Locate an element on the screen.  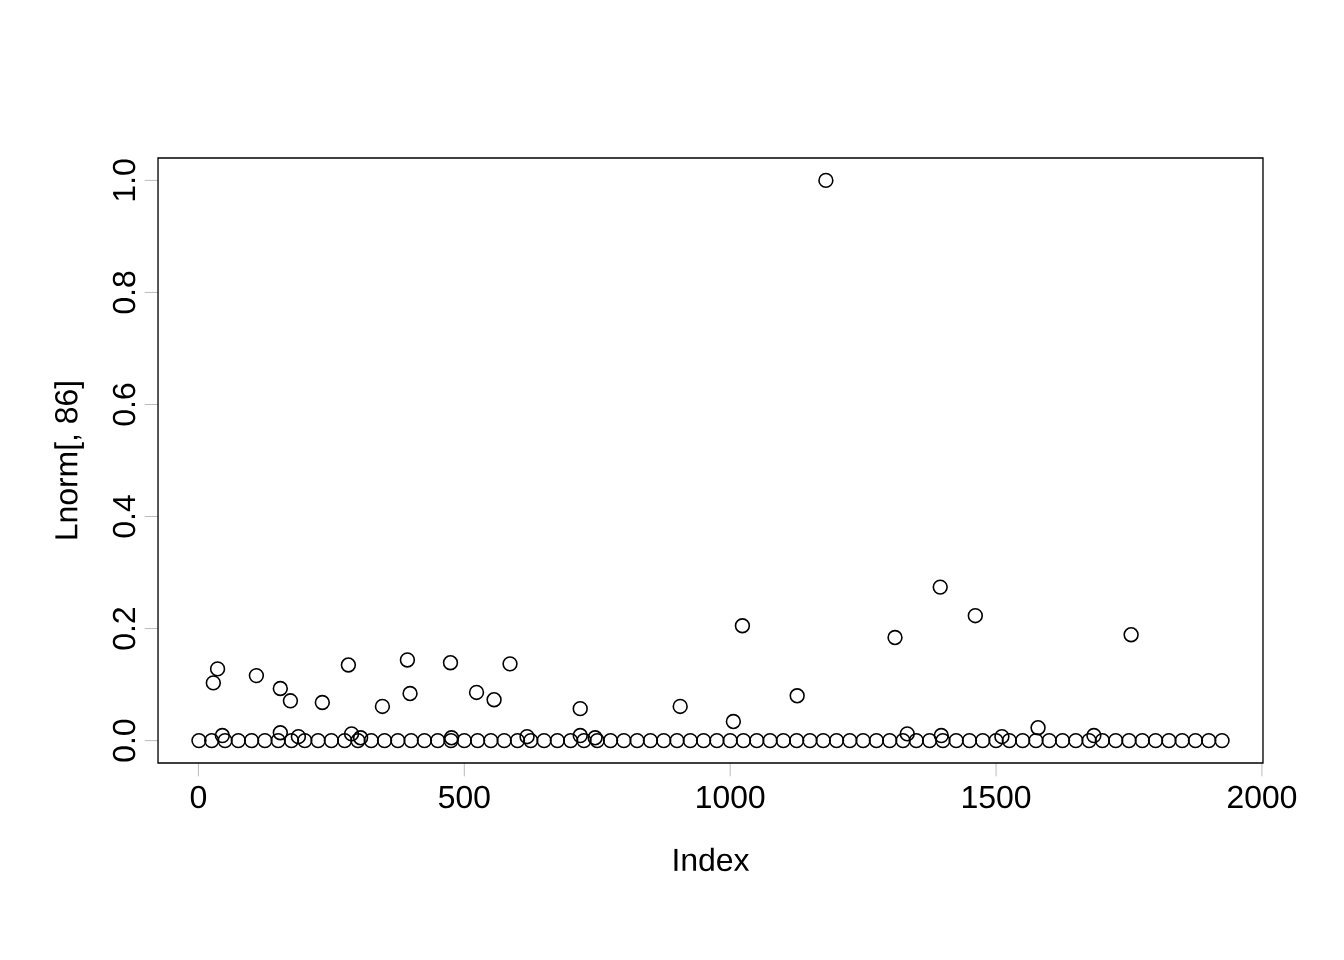
y-tick-label: 0.4 is located at coordinates (124, 516).